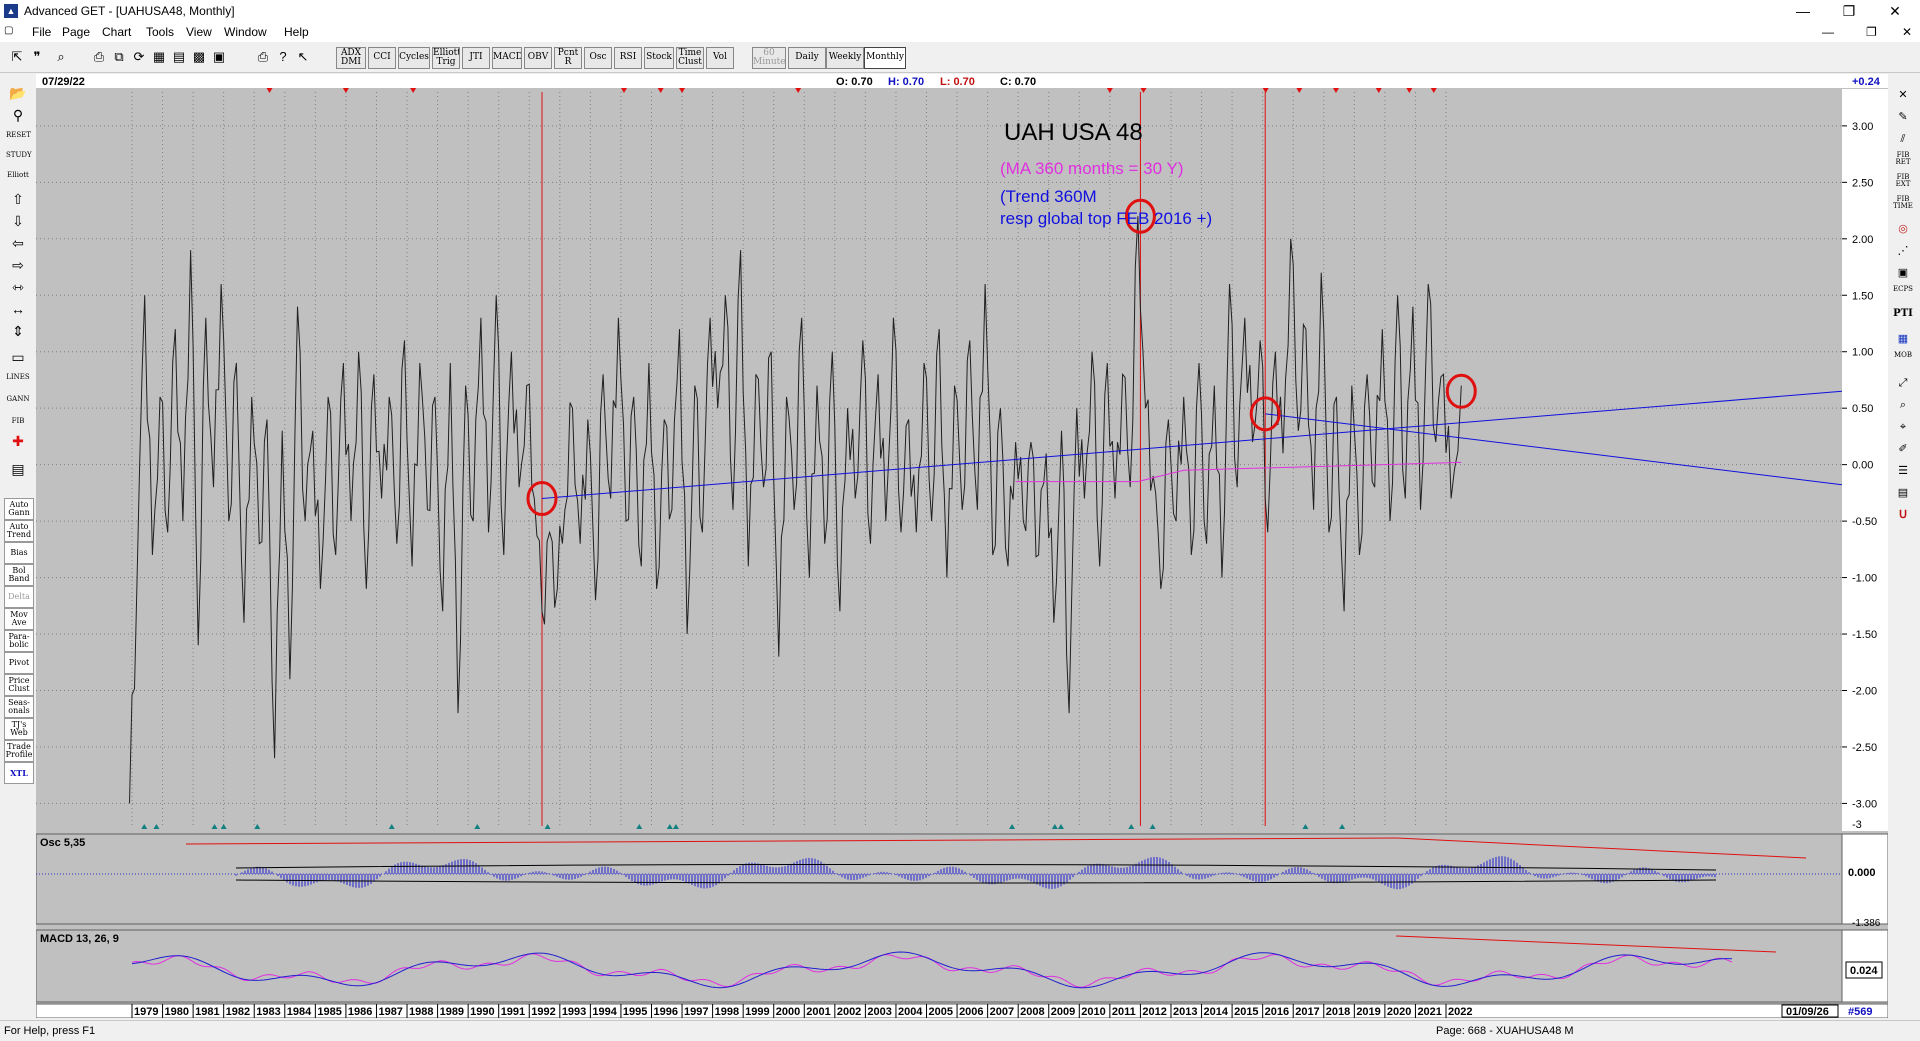 The height and width of the screenshot is (1041, 1920). I want to click on menu-tools: Tools, so click(160, 32).